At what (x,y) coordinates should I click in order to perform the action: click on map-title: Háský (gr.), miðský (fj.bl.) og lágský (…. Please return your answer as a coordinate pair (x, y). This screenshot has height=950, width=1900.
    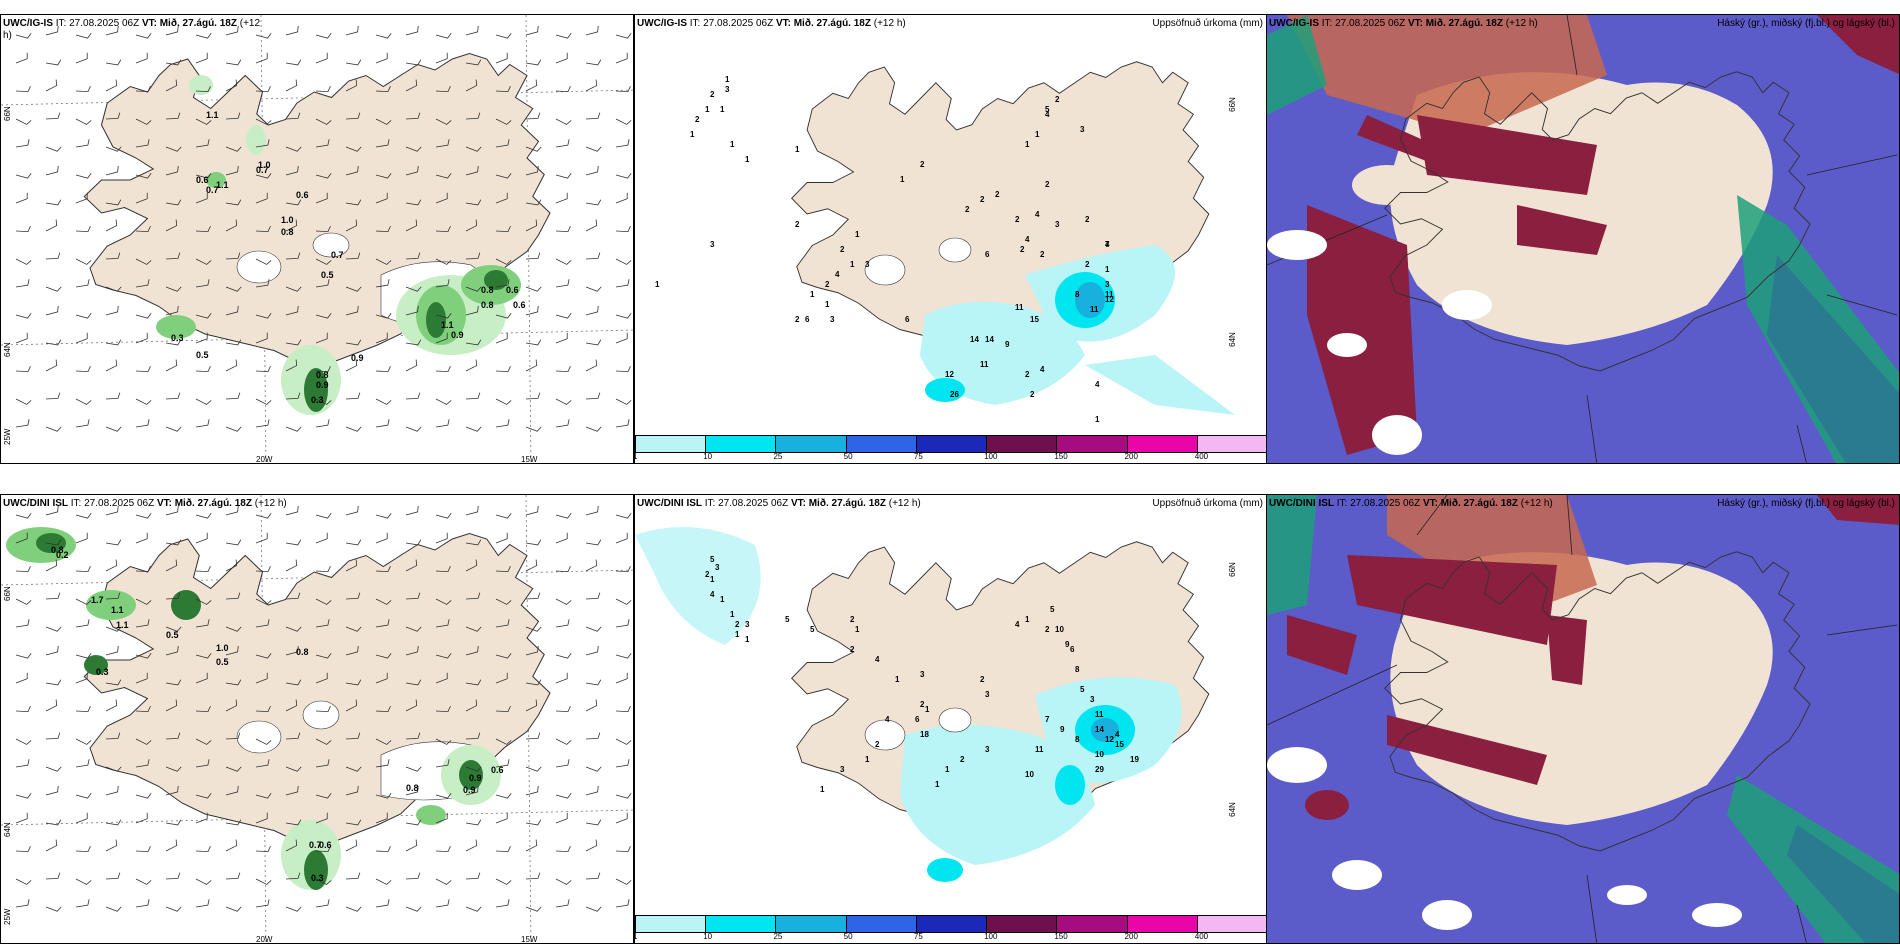
    Looking at the image, I should click on (1806, 23).